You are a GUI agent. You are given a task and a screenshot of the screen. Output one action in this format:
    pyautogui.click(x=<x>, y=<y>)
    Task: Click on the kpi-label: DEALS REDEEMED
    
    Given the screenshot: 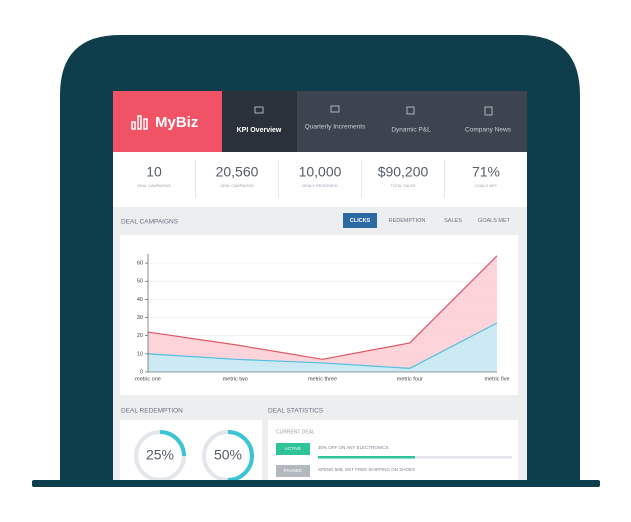 What is the action you would take?
    pyautogui.click(x=319, y=186)
    